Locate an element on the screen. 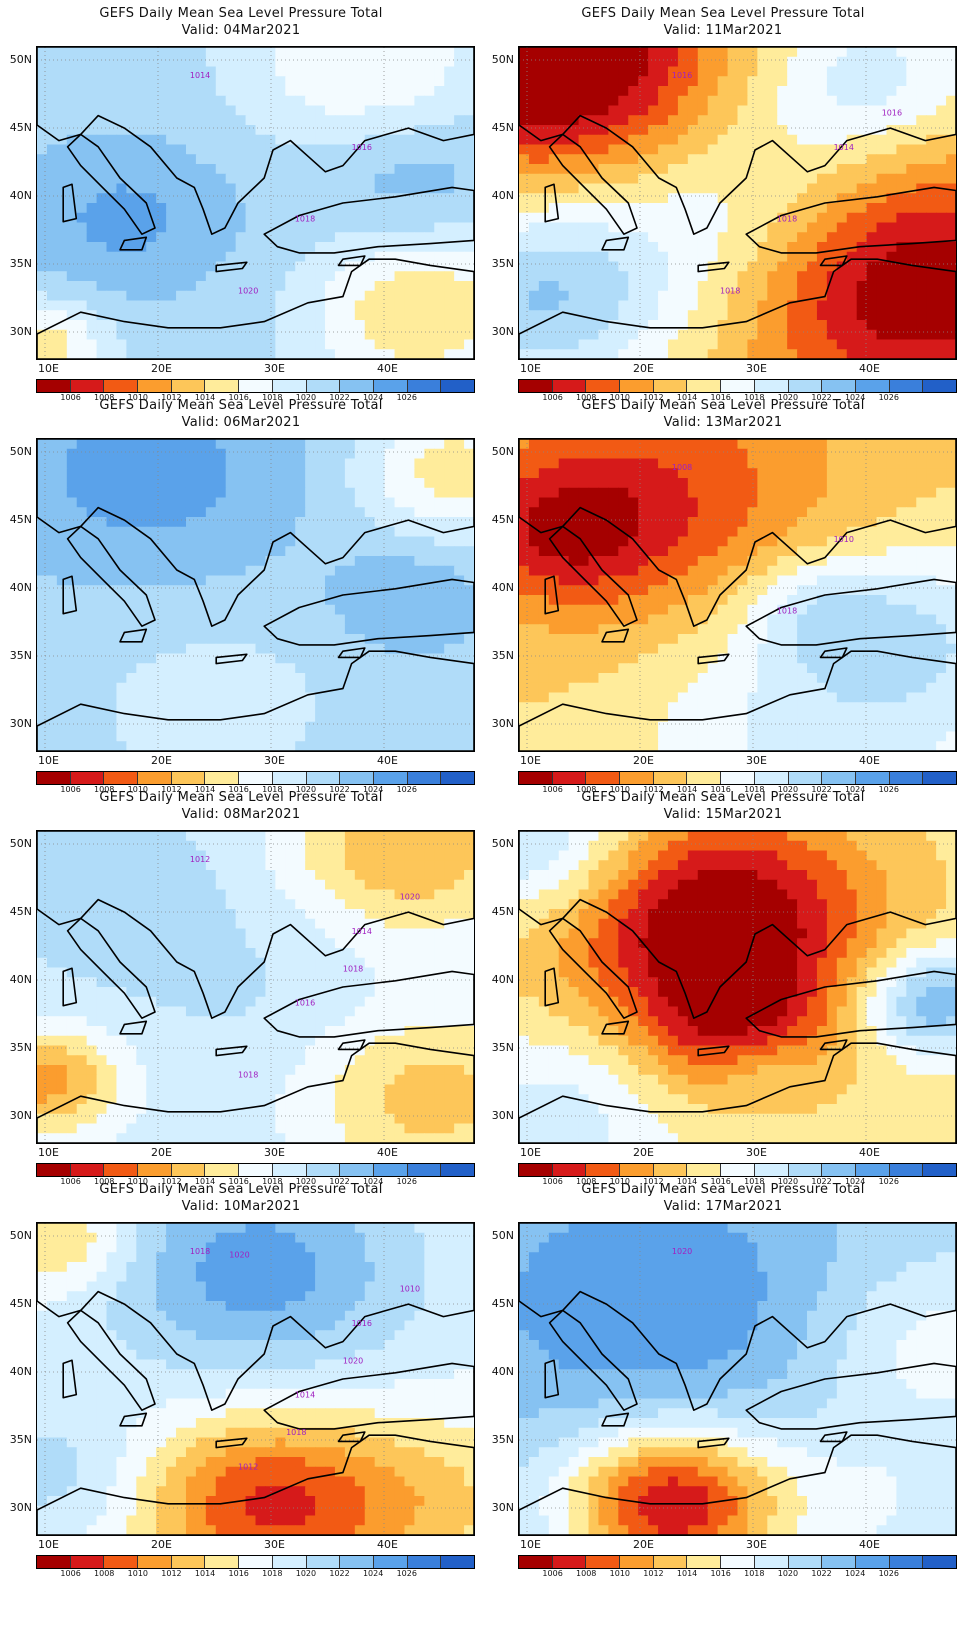 Image resolution: width=964 pixels, height=1640 pixels. colorbar-tick: 1022 is located at coordinates (821, 789).